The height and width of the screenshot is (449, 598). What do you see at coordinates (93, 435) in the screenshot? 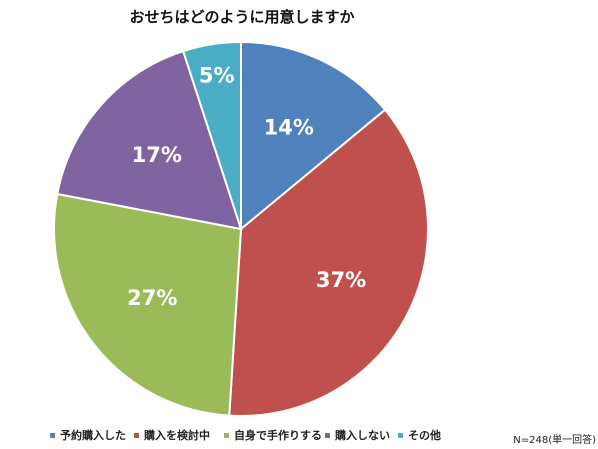
I see `legend-label-1: 予約購入した` at bounding box center [93, 435].